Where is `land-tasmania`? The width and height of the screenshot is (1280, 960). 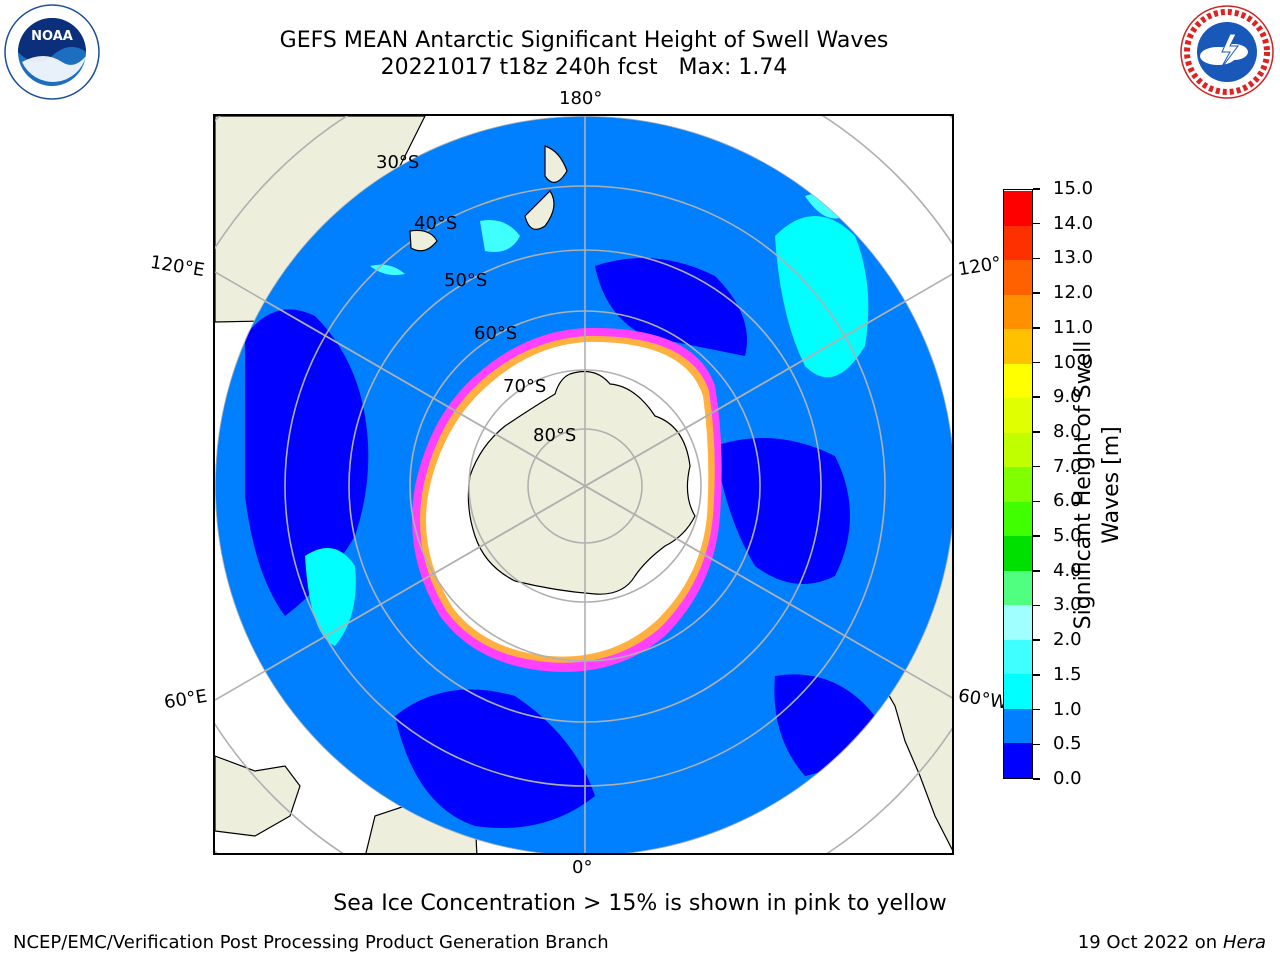 land-tasmania is located at coordinates (423, 240).